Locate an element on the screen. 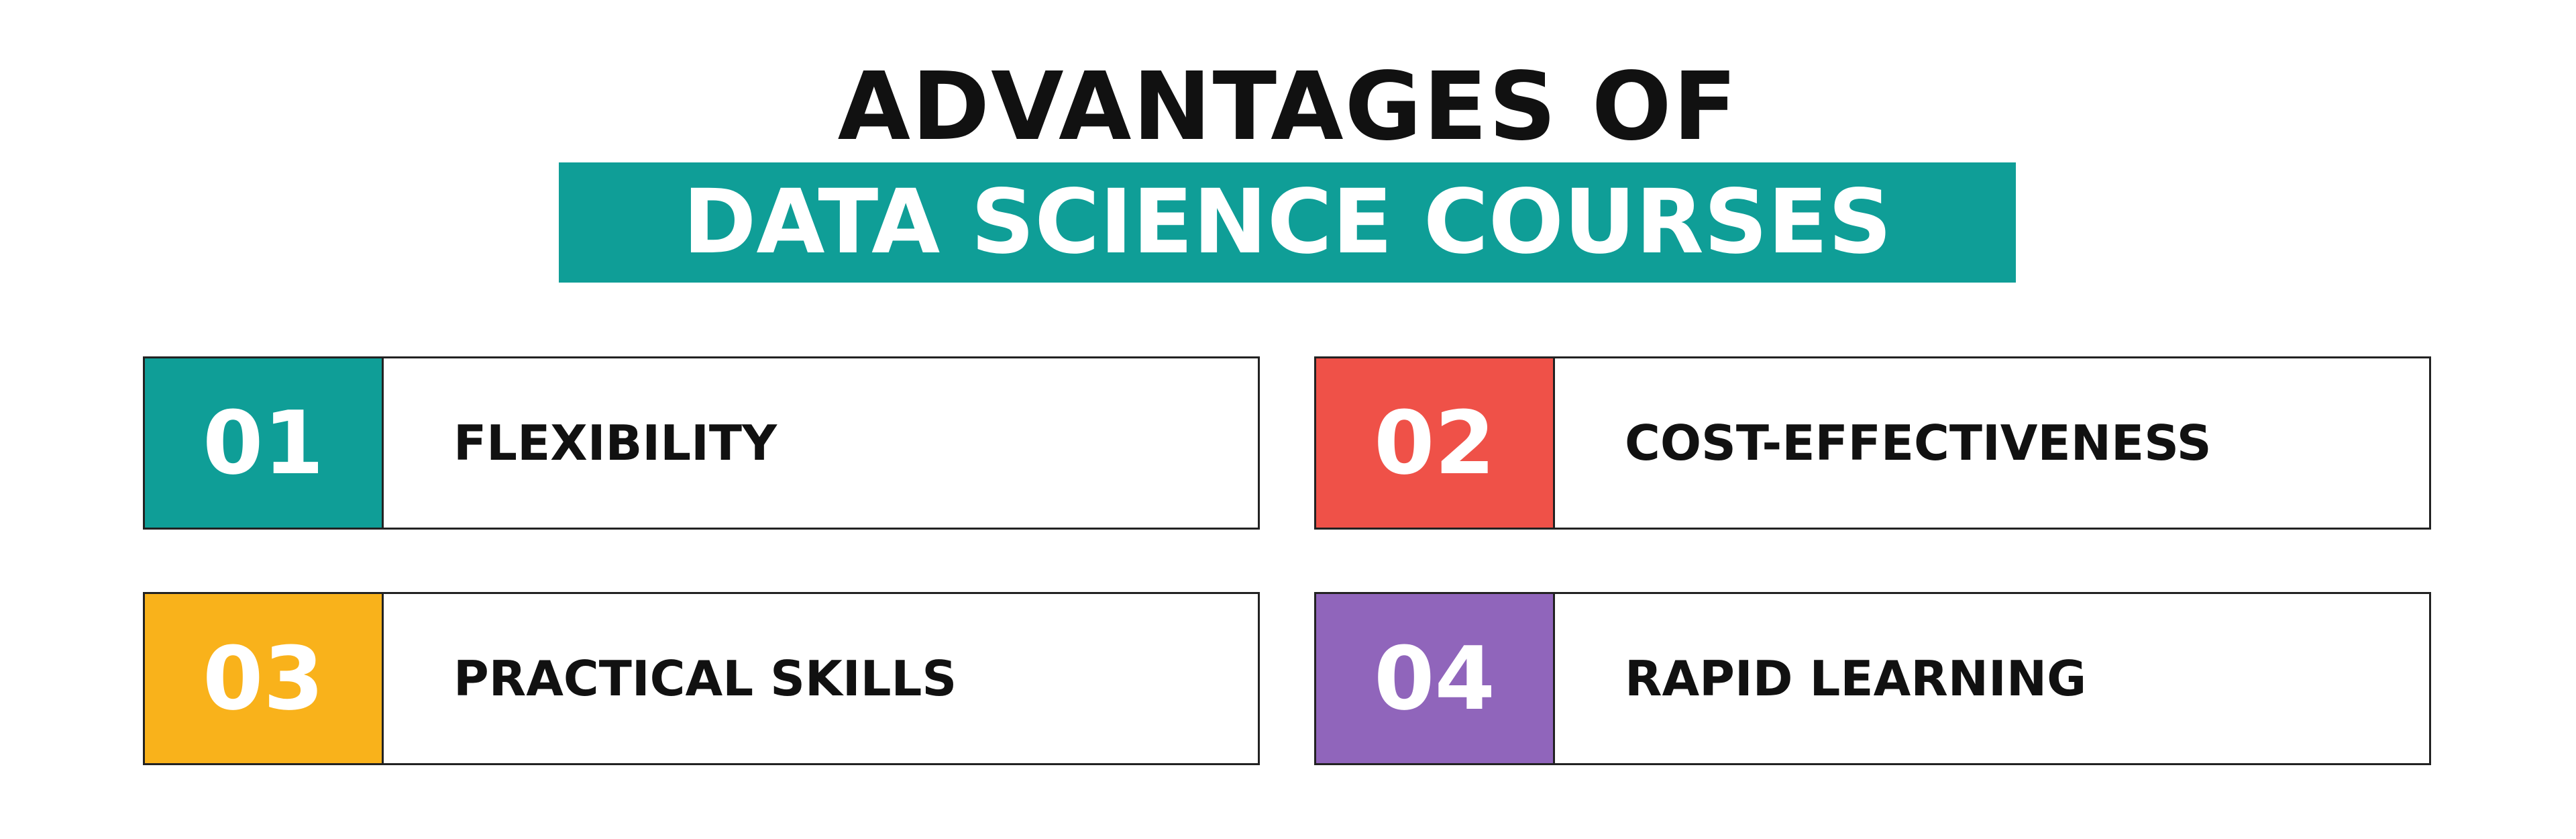 Image resolution: width=2576 pixels, height=839 pixels. title-line2: DATA SCIENCE COURSES is located at coordinates (1287, 222).